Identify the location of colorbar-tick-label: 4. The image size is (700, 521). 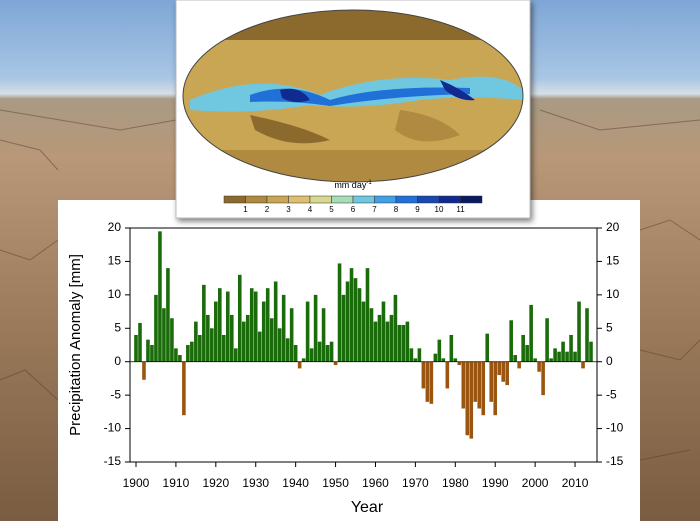
(310, 209).